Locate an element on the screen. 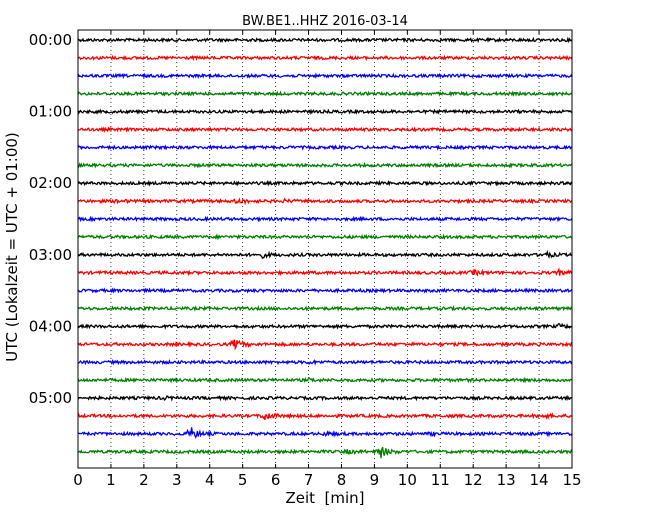 This screenshot has height=520, width=650. y-tick-label-2: 02:00 is located at coordinates (50, 183).